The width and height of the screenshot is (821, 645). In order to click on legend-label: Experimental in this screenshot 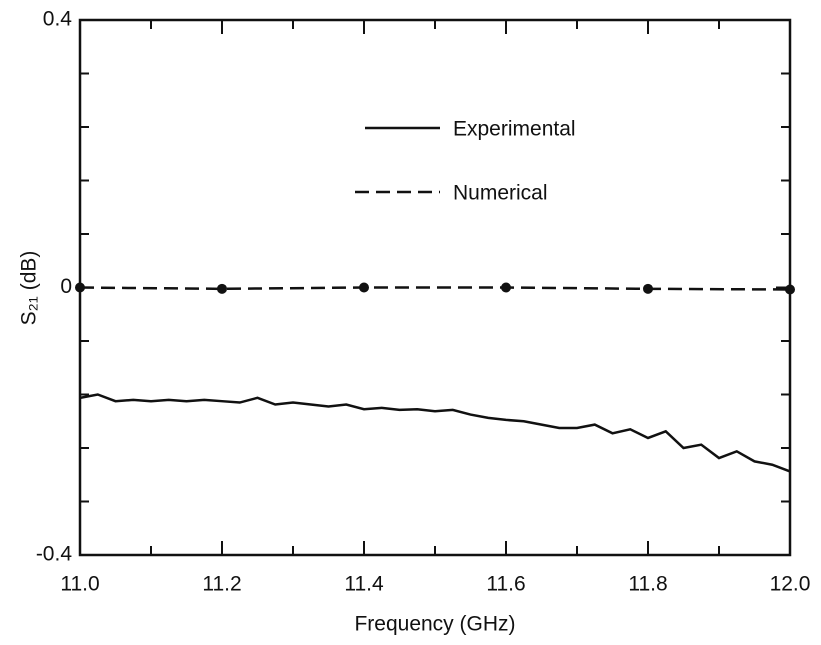, I will do `click(514, 129)`.